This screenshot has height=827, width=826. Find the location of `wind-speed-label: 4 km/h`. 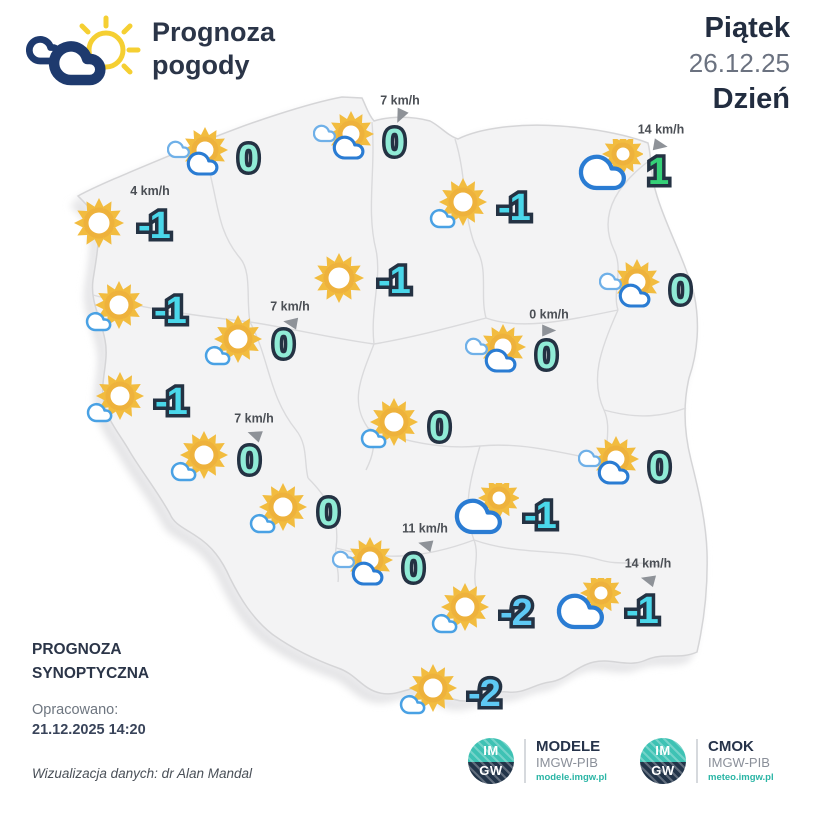

wind-speed-label: 4 km/h is located at coordinates (150, 191).